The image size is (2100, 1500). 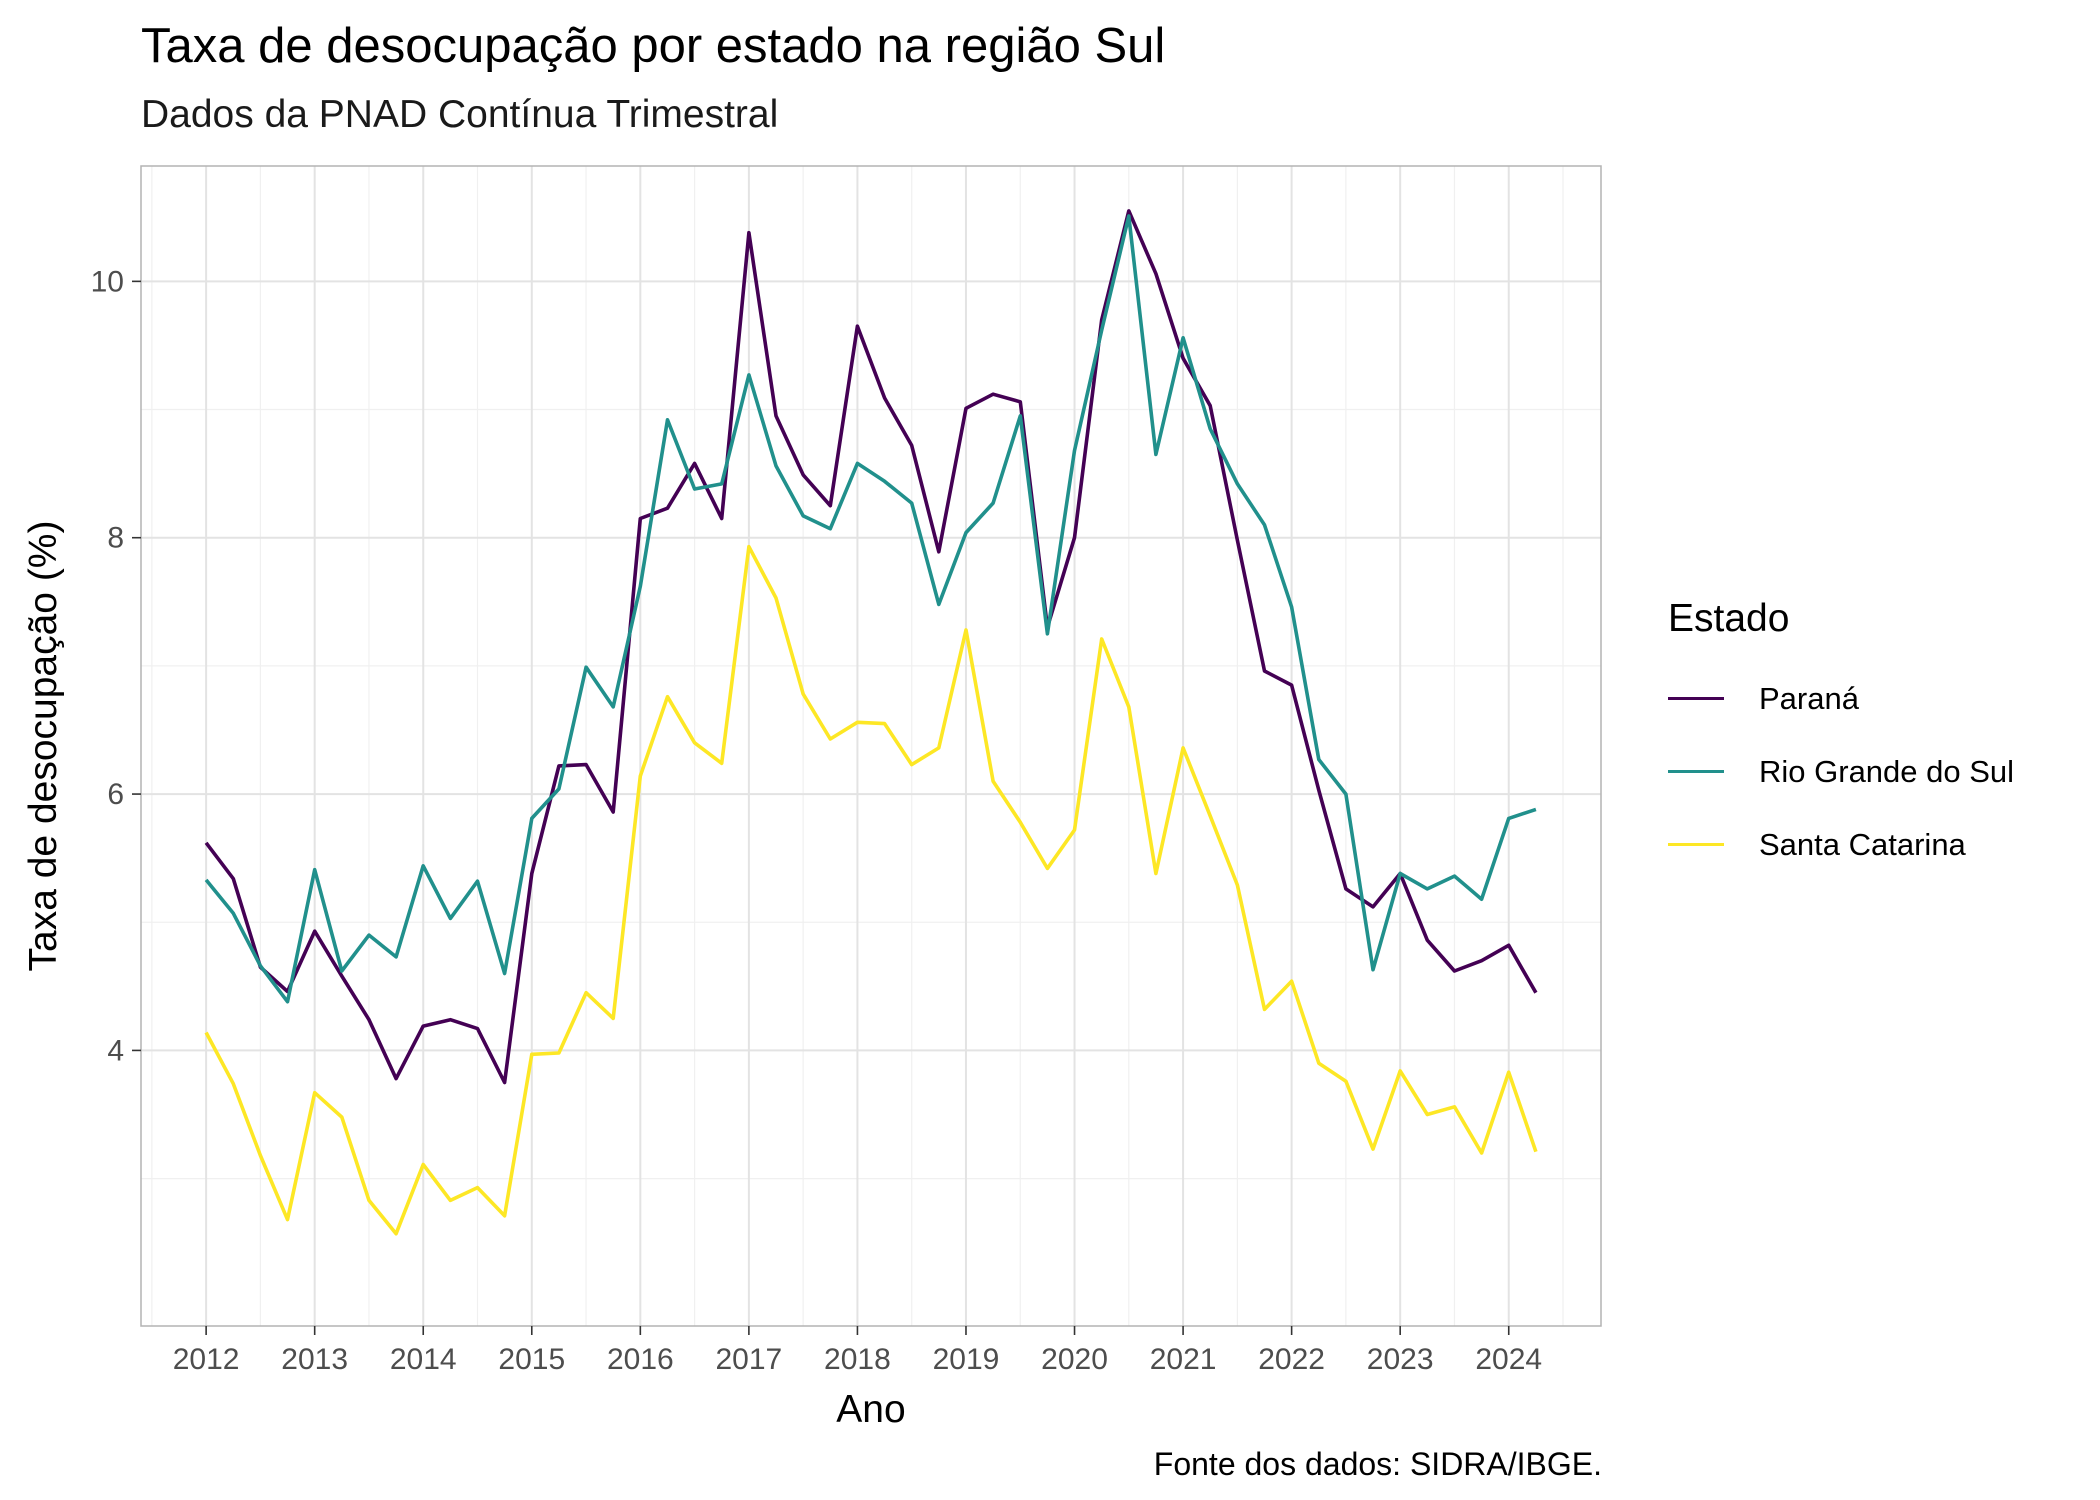 I want to click on x-tick-label: 2017, so click(x=749, y=1359).